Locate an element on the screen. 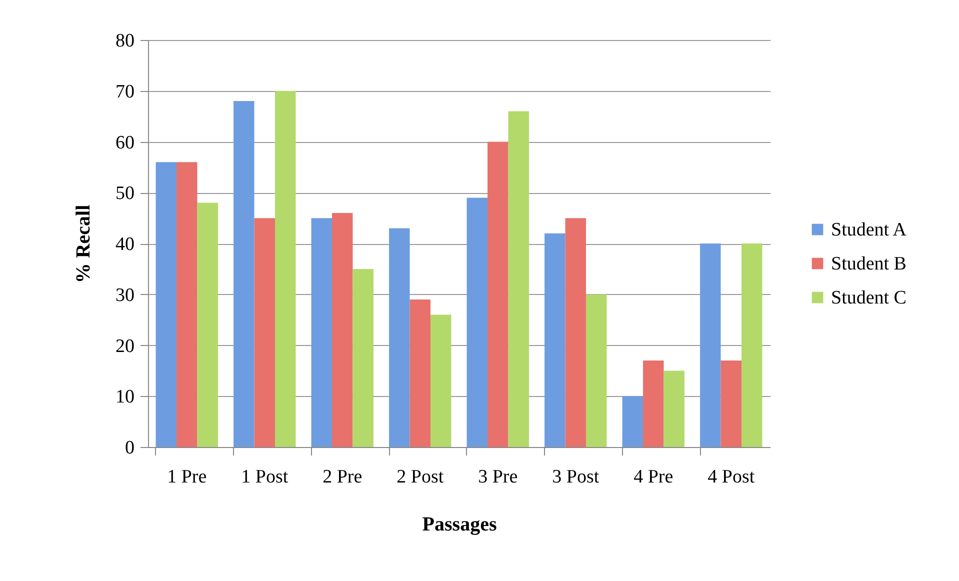  y-tick-label: 80 is located at coordinates (125, 41).